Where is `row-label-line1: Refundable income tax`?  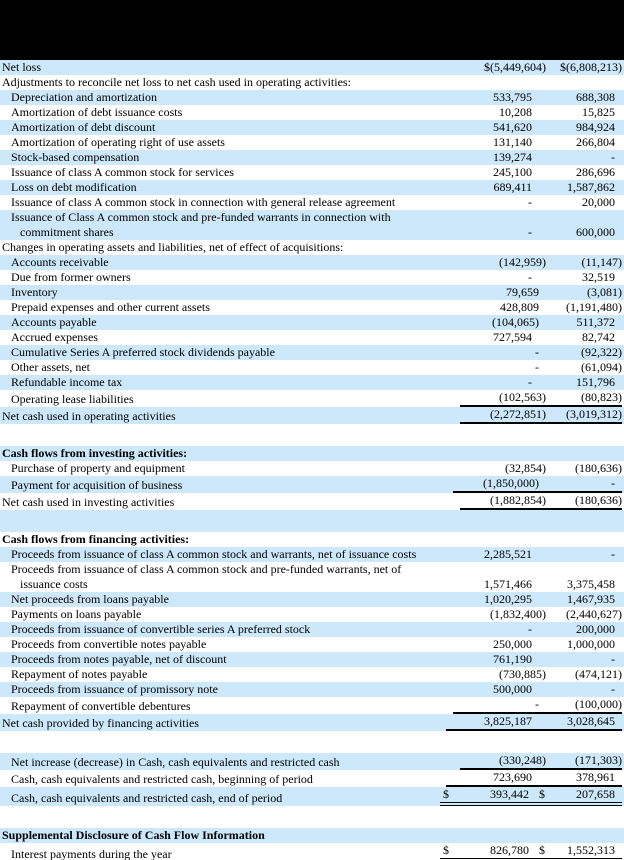 row-label-line1: Refundable income tax is located at coordinates (67, 382).